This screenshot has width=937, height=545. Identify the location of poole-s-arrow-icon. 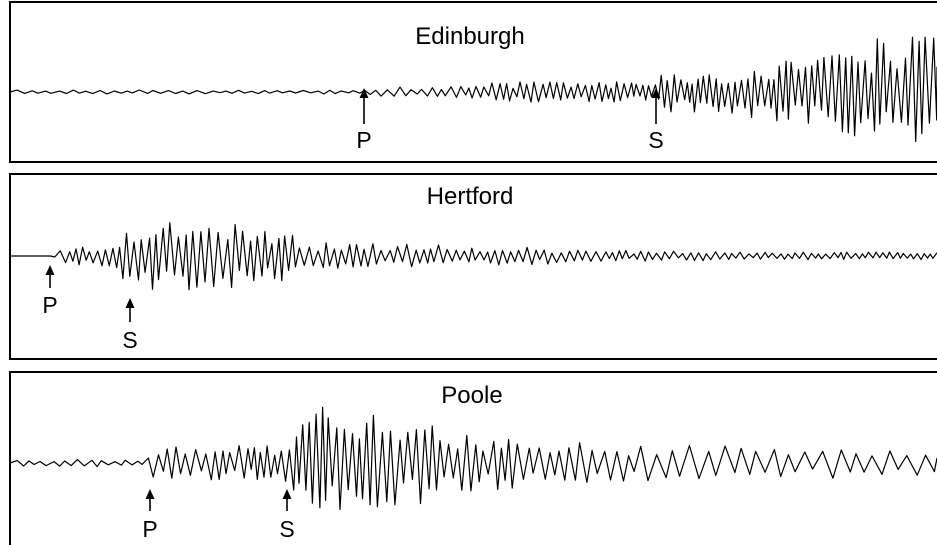
(287, 500).